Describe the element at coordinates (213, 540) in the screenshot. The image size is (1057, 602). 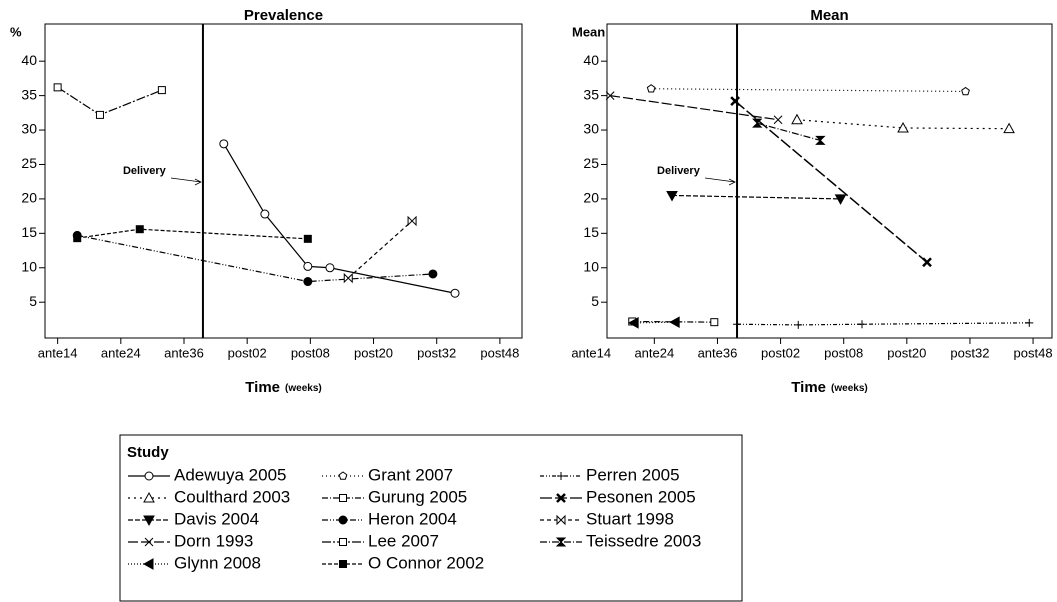
I see `legend-label: Dorn 1993` at that location.